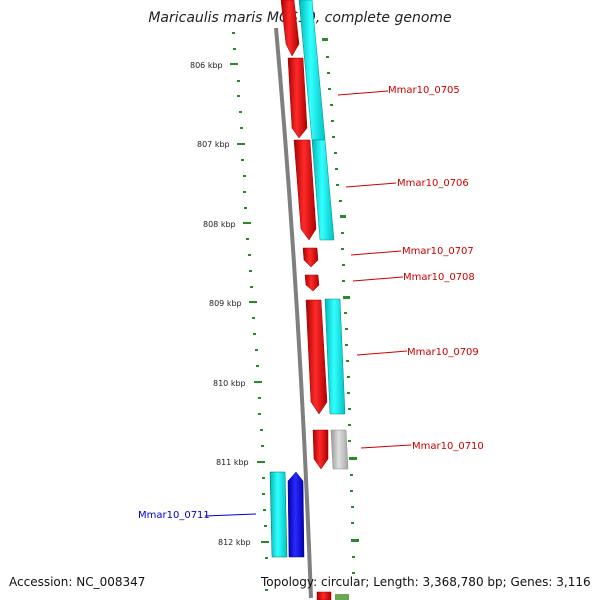 The width and height of the screenshot is (600, 600). I want to click on accession-text: Accession: NC_008347, so click(77, 582).